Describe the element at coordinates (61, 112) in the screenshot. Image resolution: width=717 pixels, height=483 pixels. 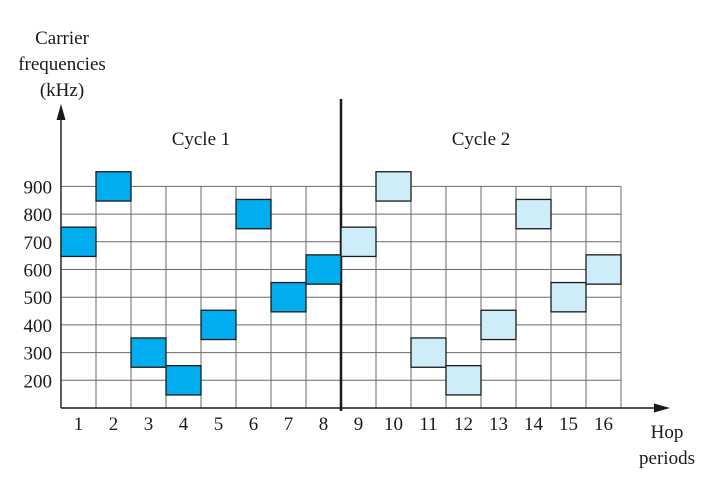
I see `y-axis-arrowhead` at that location.